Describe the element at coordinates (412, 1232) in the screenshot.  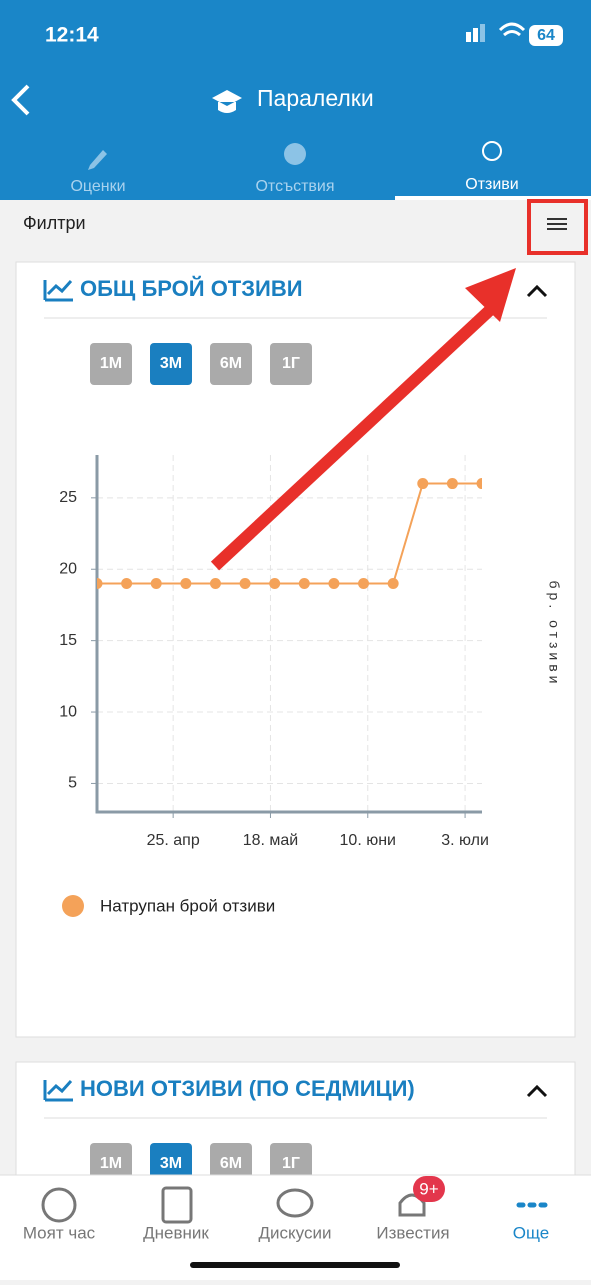
I see `nav-item: Известия` at that location.